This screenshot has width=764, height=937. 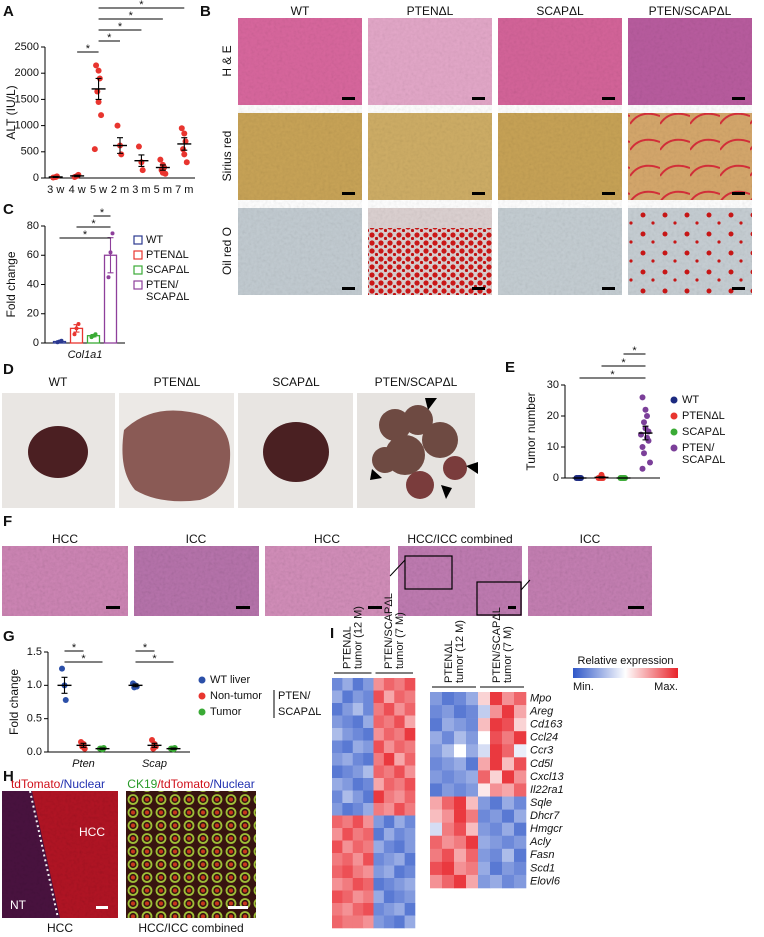 I want to click on x-tick-label: Pten, so click(x=83, y=764).